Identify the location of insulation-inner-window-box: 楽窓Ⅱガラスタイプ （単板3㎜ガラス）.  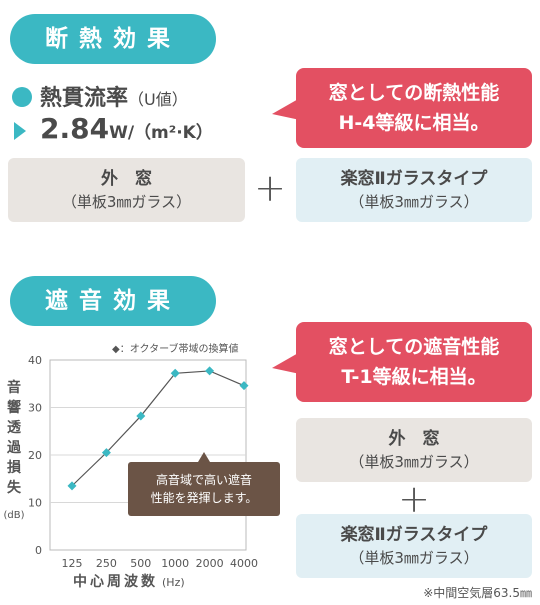
(414, 190).